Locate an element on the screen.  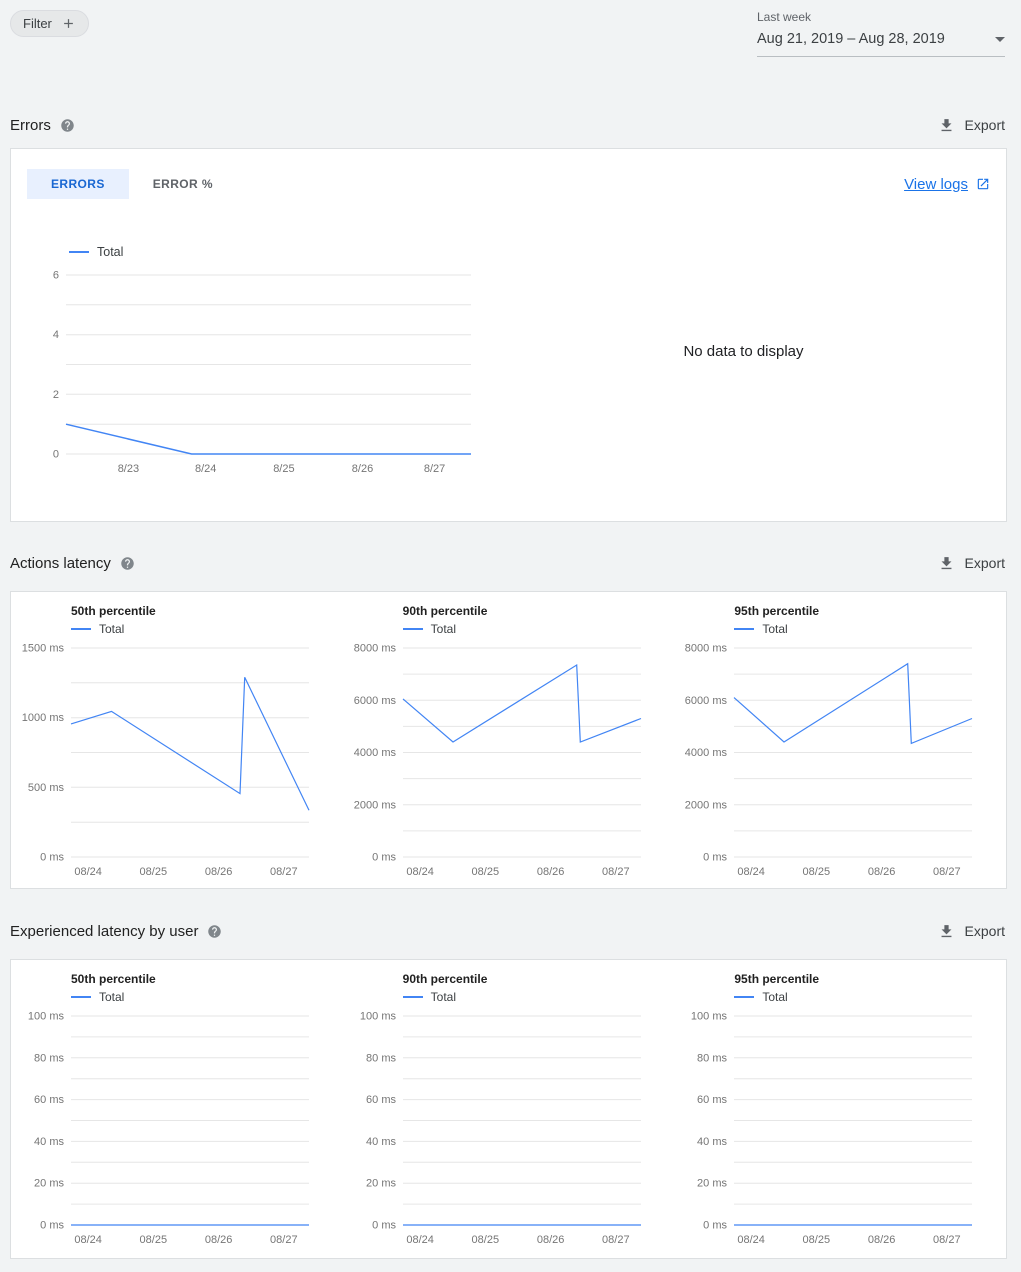
svg-text: 4000 ms is located at coordinates (706, 753).